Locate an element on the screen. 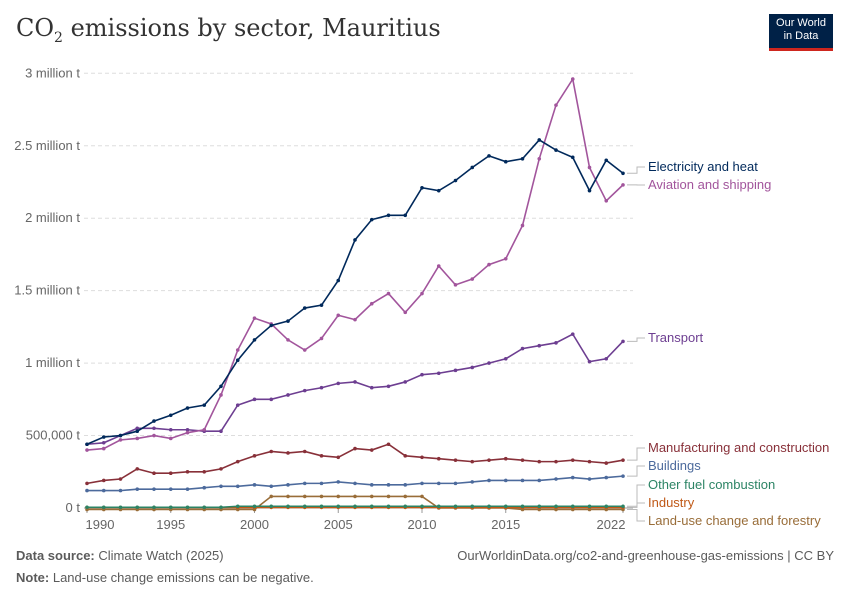  x-tick-label: 2010 is located at coordinates (422, 524).